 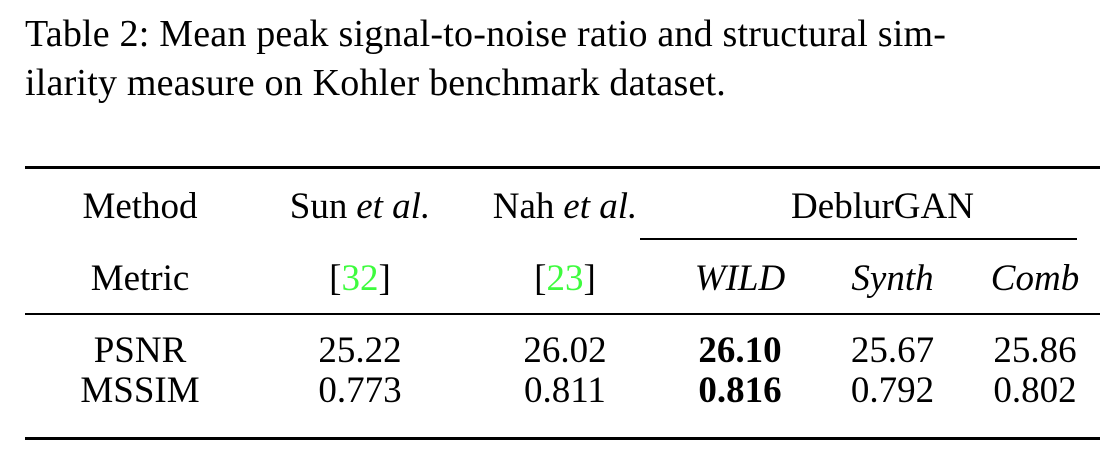 I want to click on header-sun-et-al: Sun et al., so click(x=360, y=206).